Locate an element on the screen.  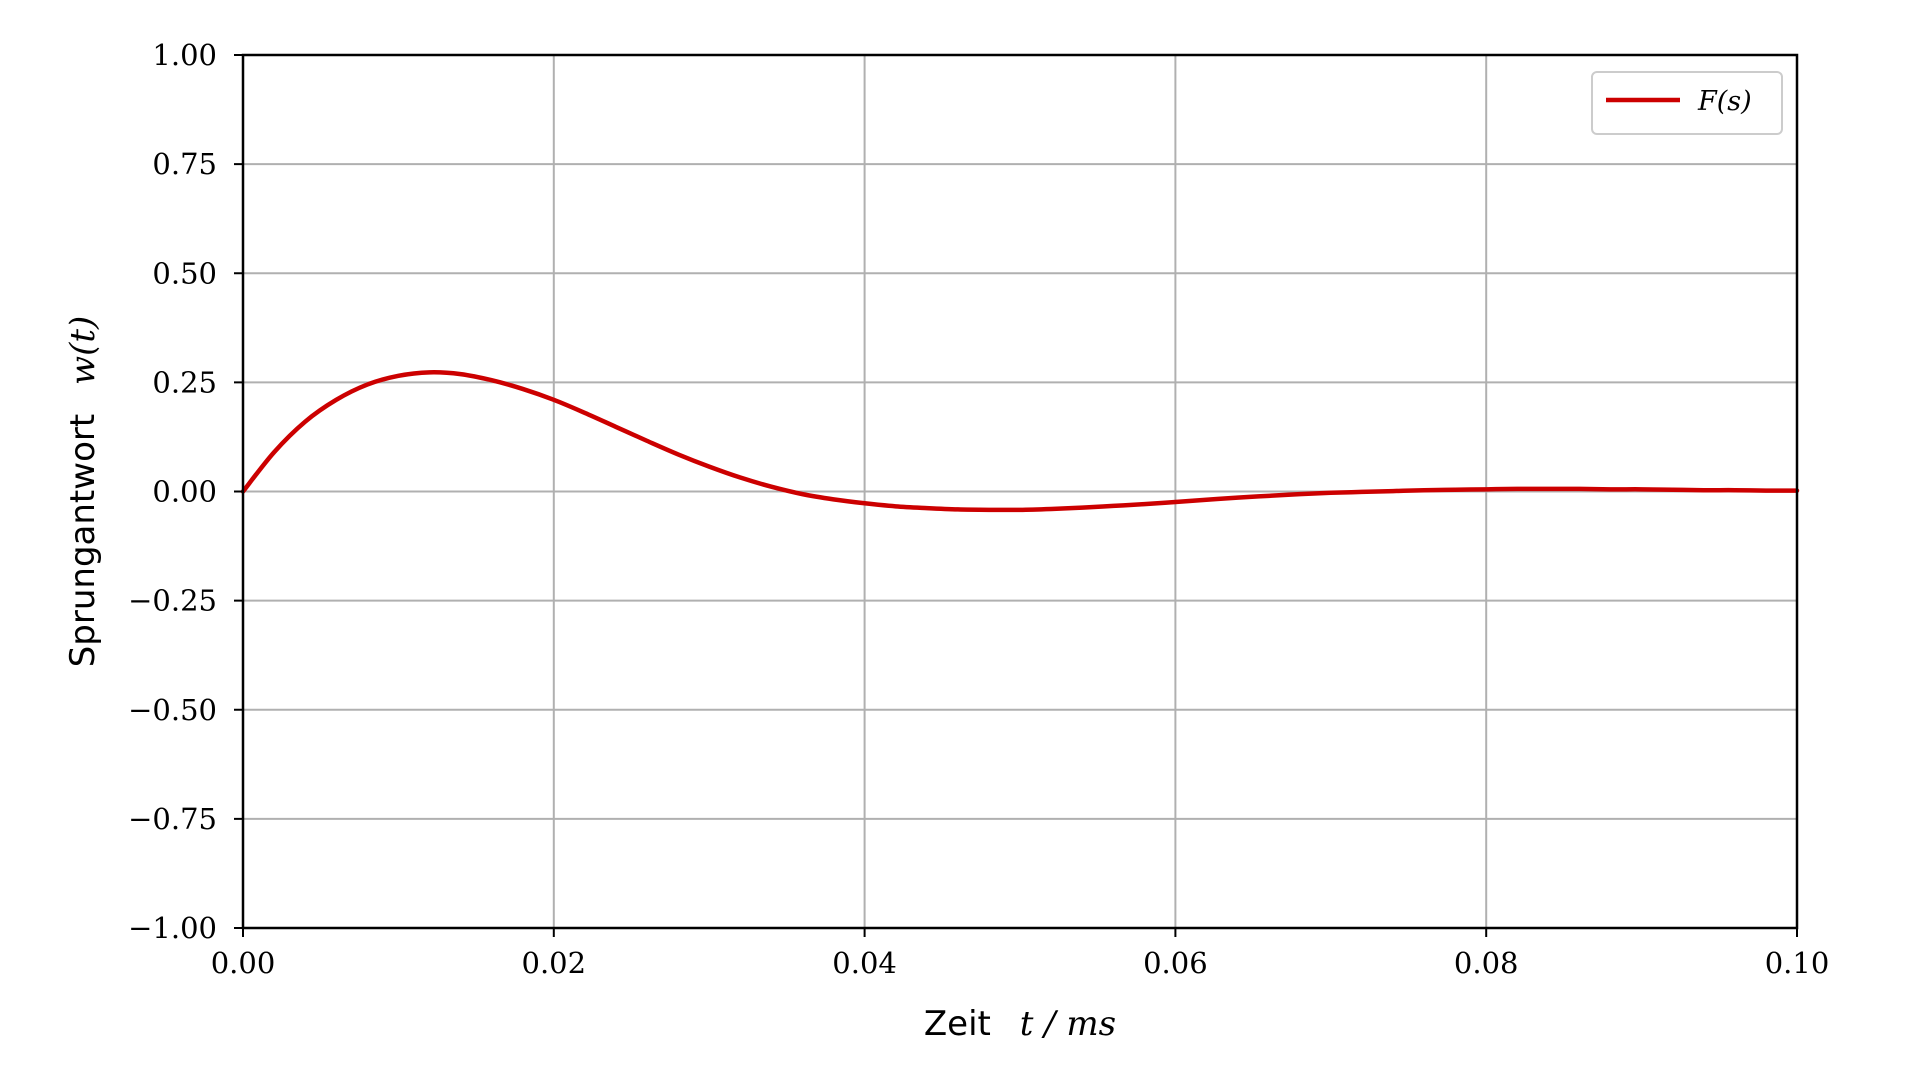
legend: F(s) is located at coordinates (1687, 103).